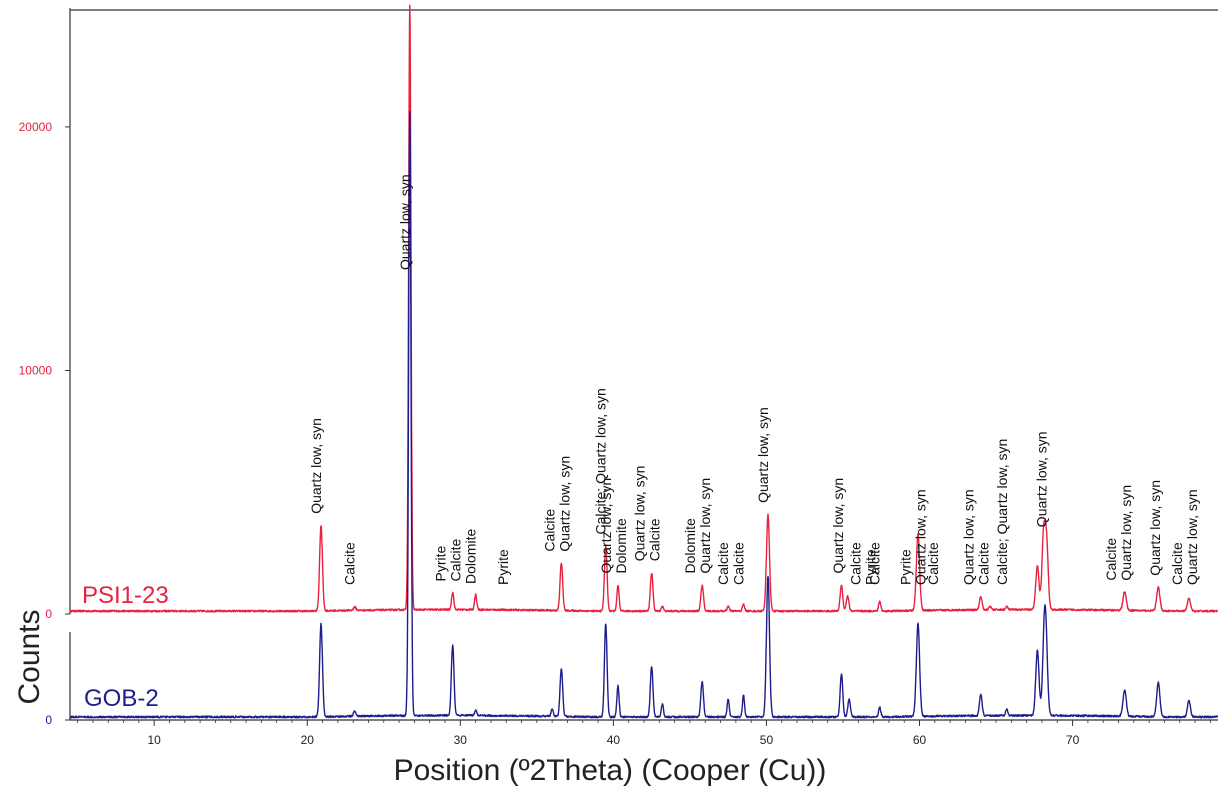  What do you see at coordinates (121, 698) in the screenshot?
I see `series-label-1: GOB-2` at bounding box center [121, 698].